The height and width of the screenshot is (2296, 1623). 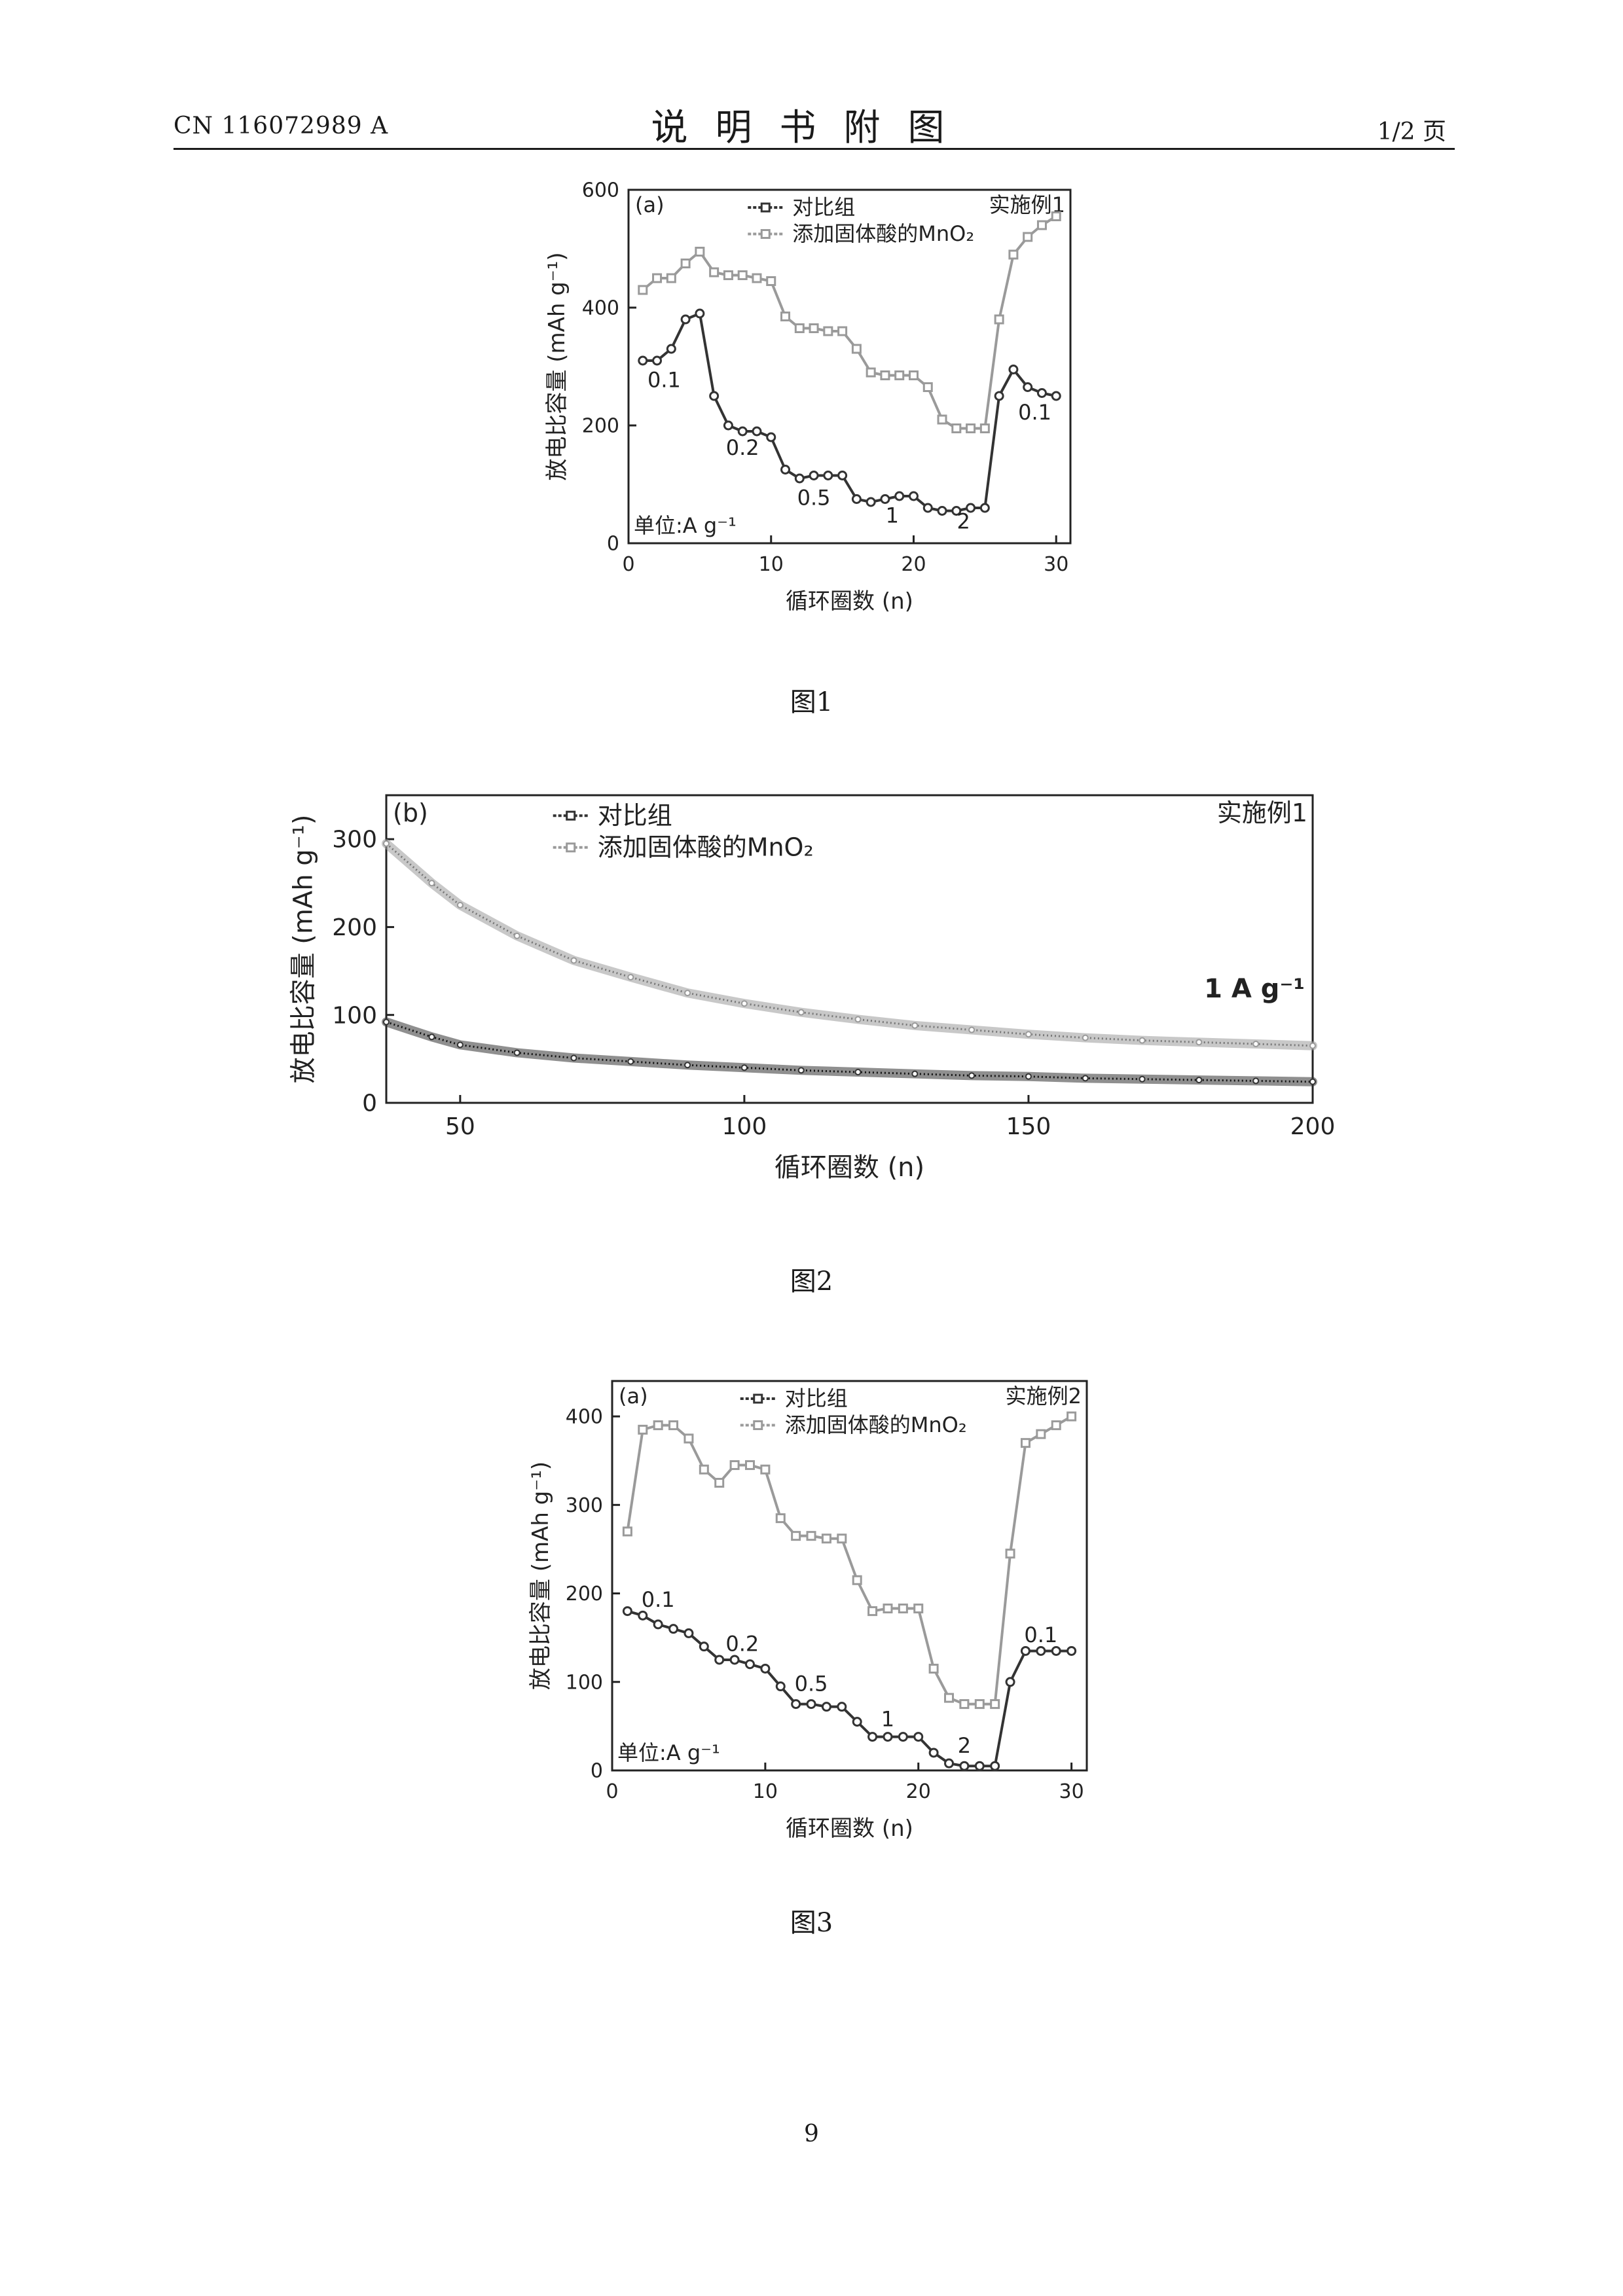 I want to click on plot-frame, so click(x=849, y=366).